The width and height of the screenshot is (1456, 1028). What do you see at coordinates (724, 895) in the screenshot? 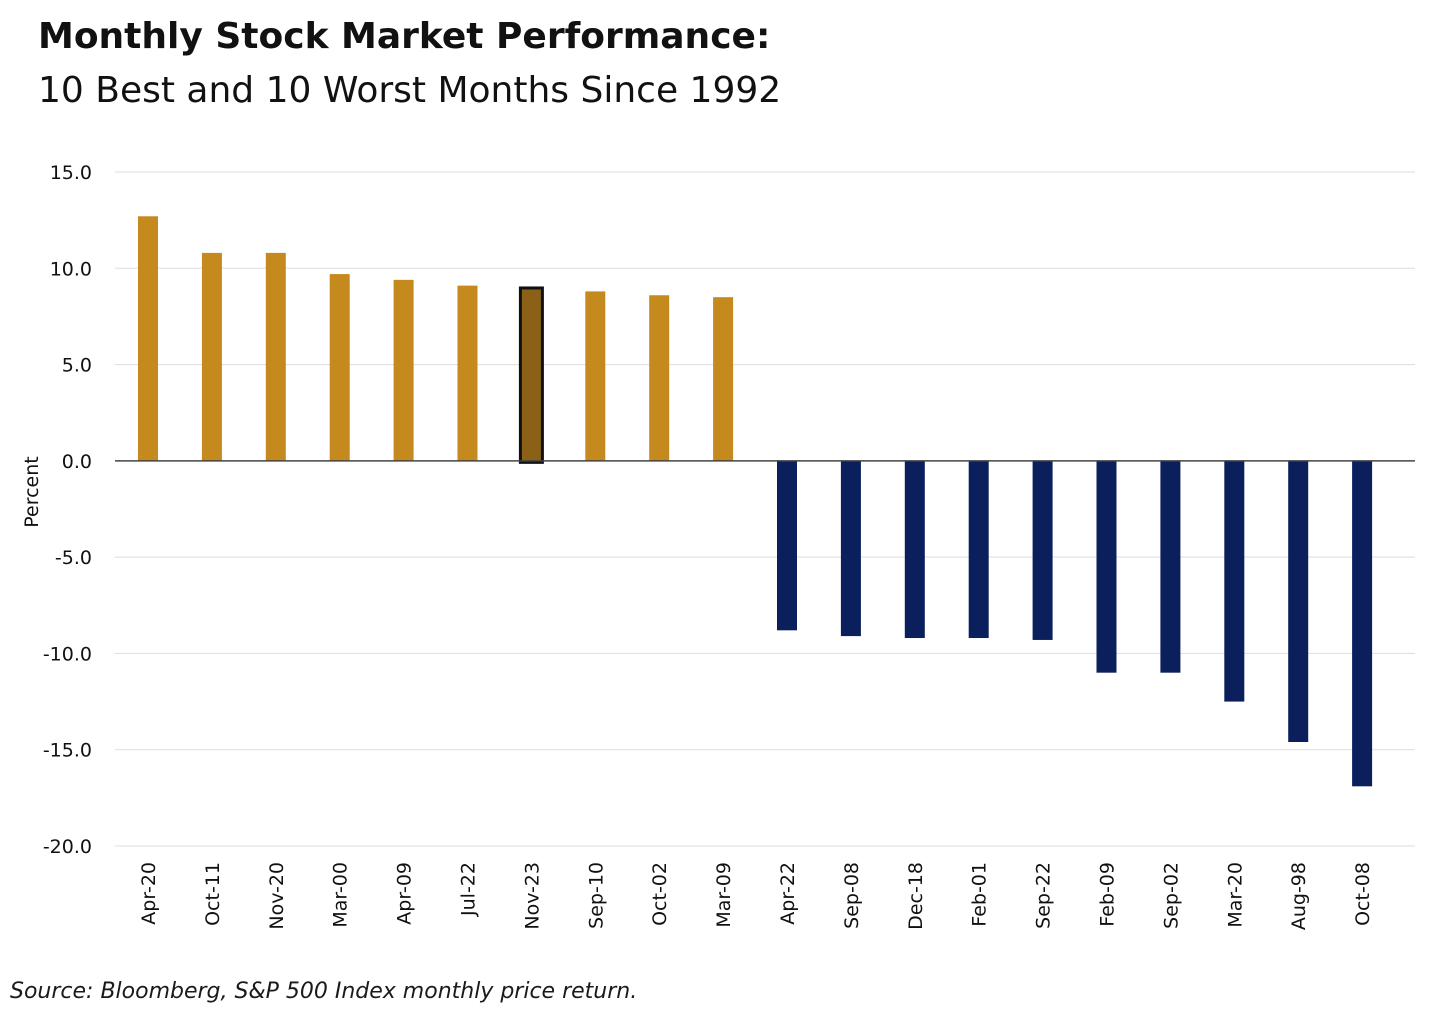
I see `x-tick-label: Mar-09` at bounding box center [724, 895].